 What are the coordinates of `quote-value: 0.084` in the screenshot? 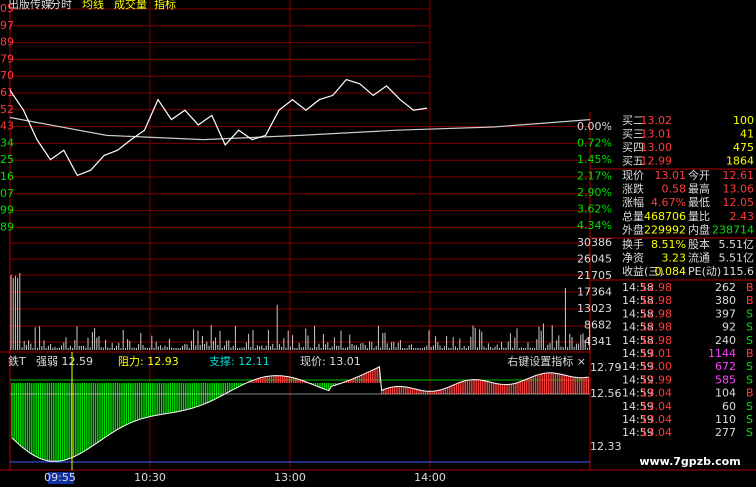 It's located at (671, 271).